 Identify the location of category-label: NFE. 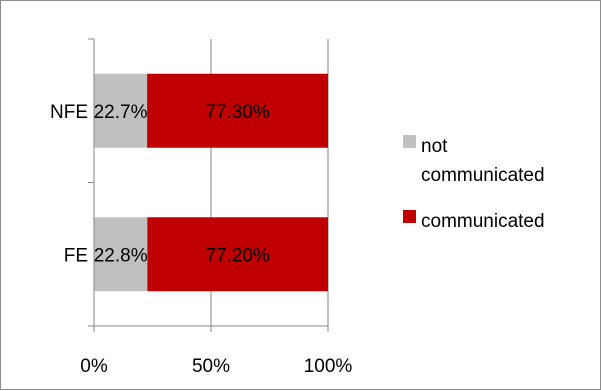
(69, 112).